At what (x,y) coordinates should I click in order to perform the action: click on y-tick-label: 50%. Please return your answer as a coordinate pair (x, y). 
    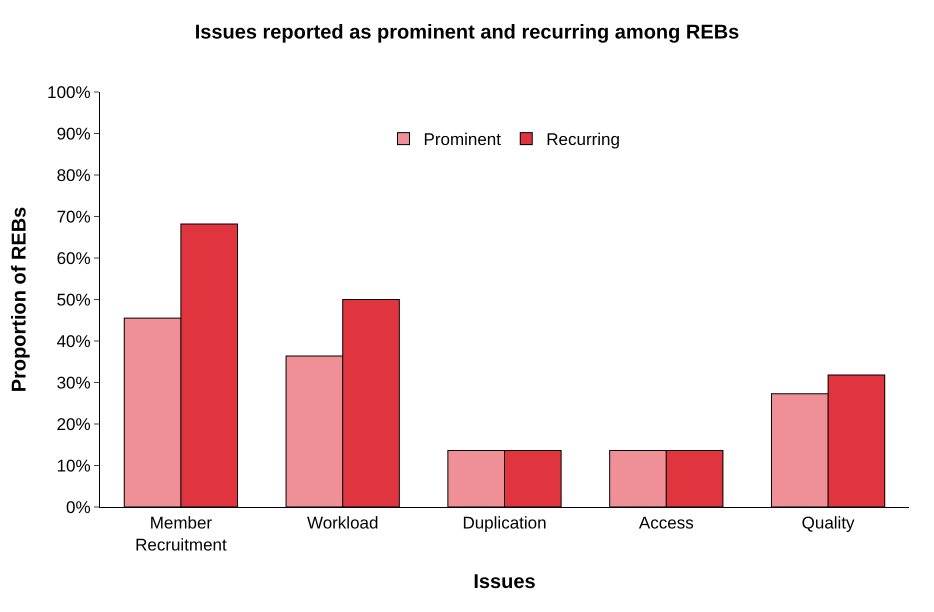
    Looking at the image, I should click on (73, 300).